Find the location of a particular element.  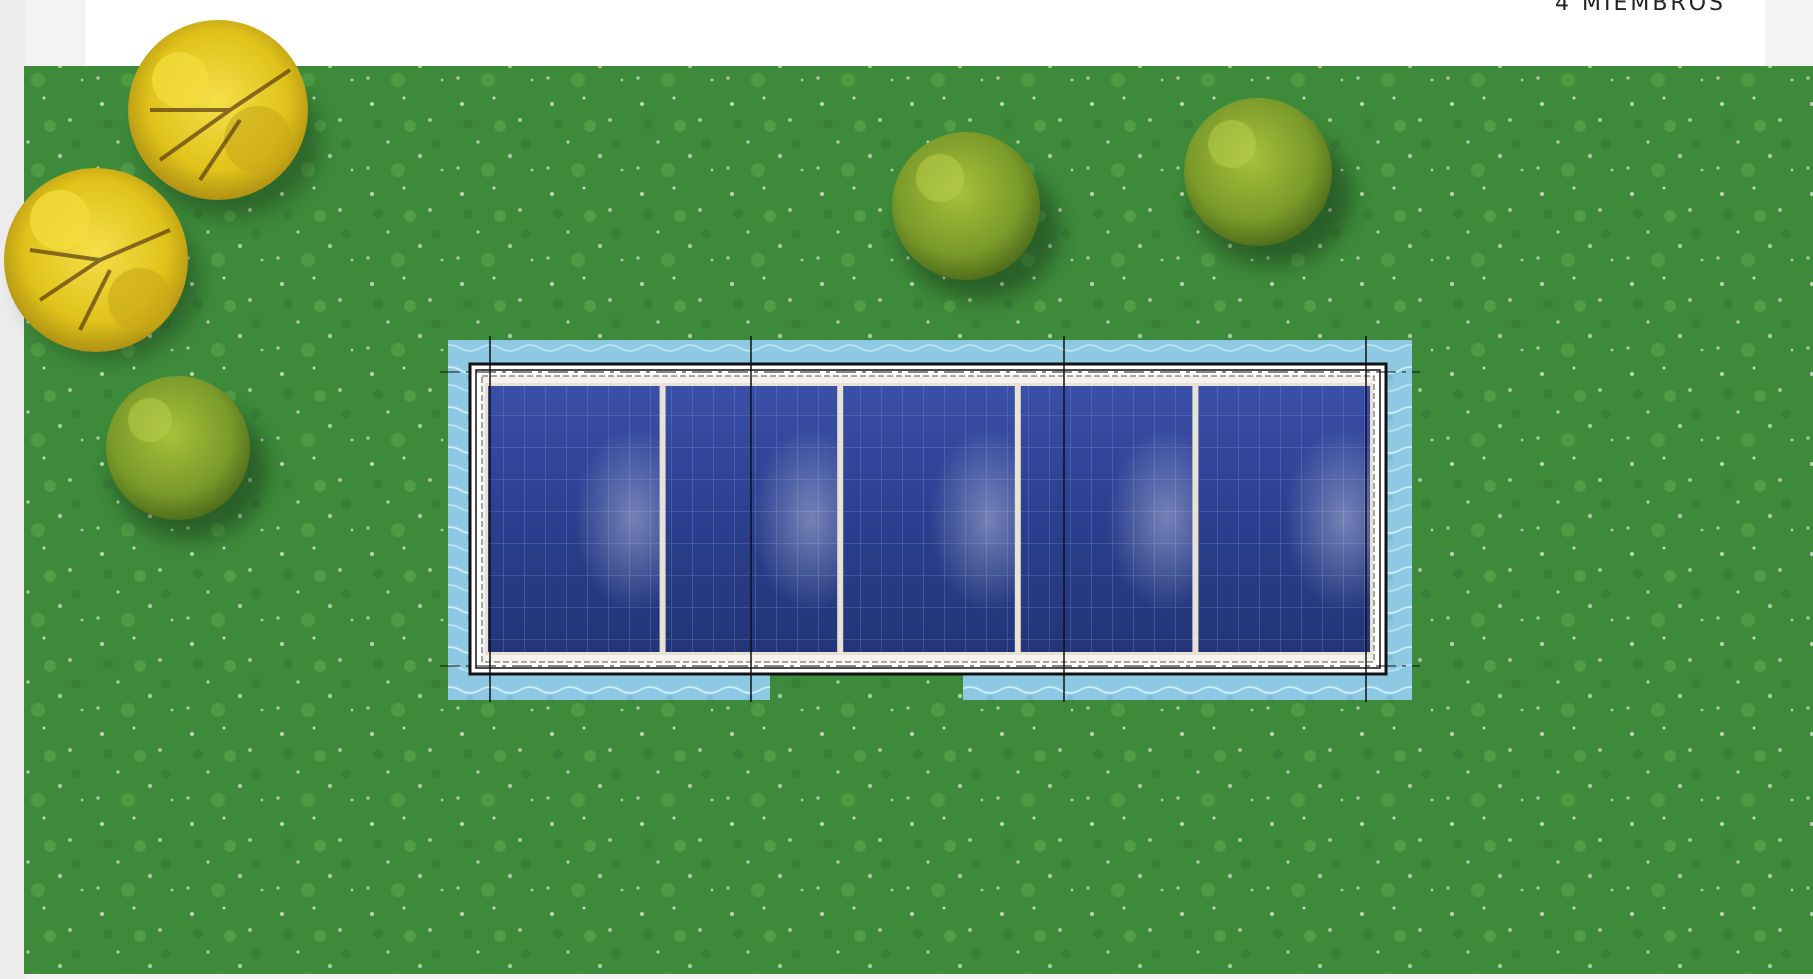

tree-yellow-left is located at coordinates (102, 264).